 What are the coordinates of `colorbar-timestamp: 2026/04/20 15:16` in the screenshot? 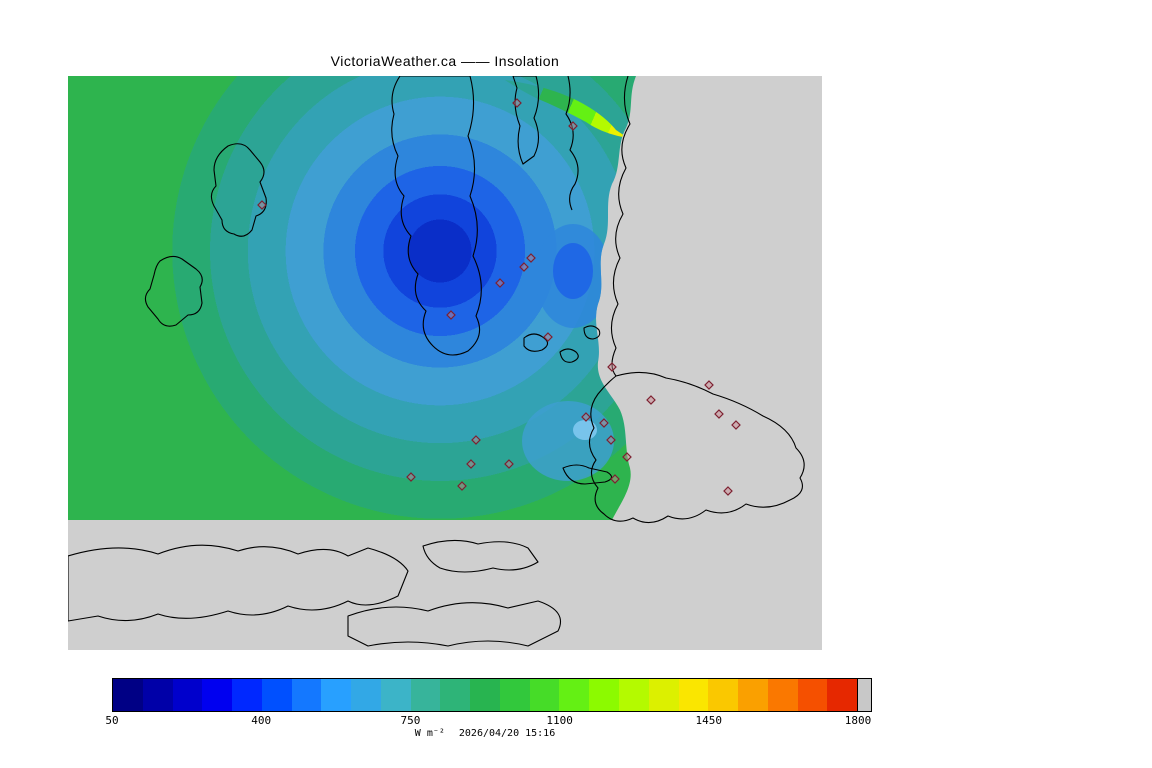 It's located at (507, 733).